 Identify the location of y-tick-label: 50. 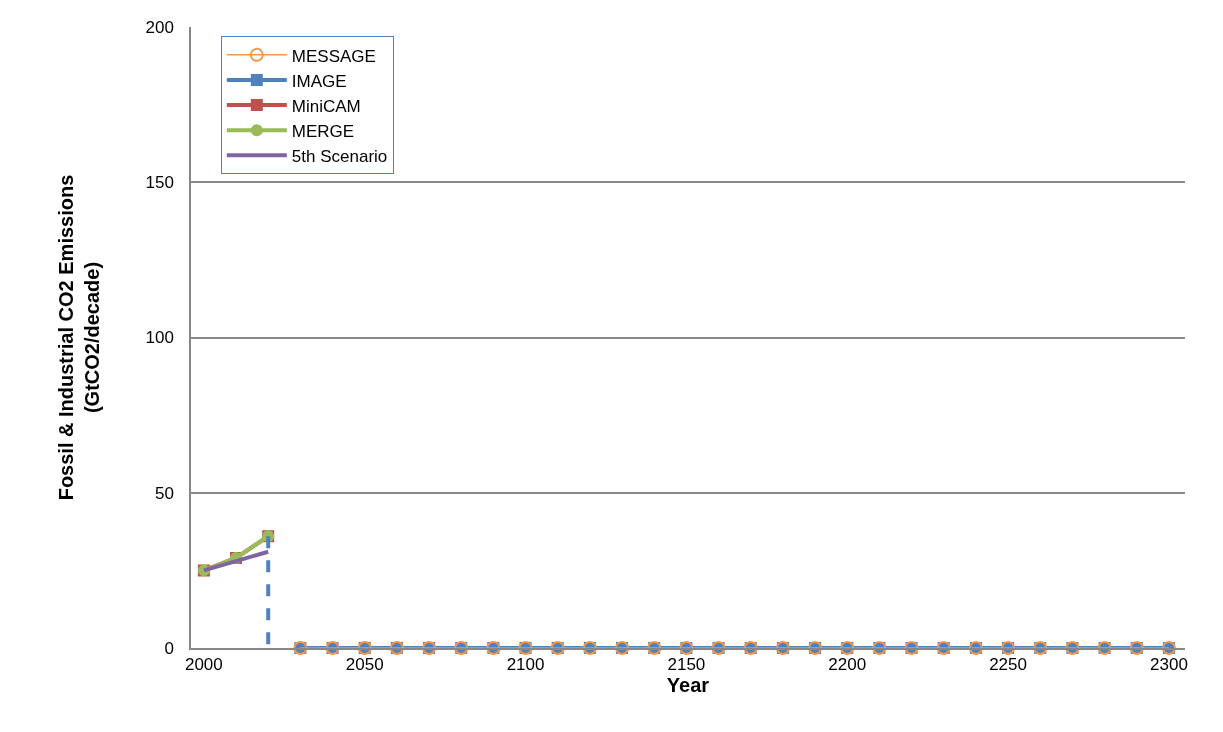
(164, 493).